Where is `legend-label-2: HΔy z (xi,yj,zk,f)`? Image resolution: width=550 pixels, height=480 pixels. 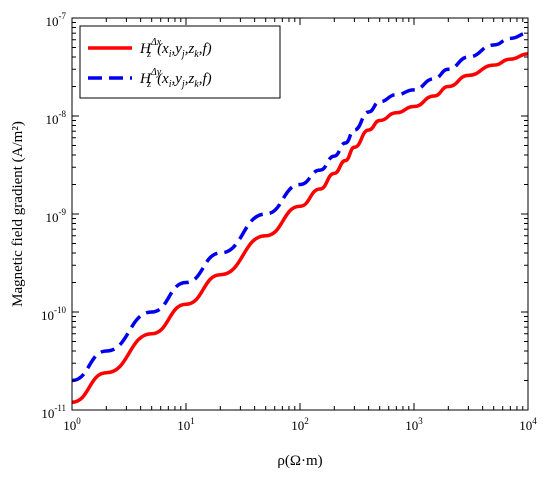
legend-label-2: HΔy z (xi,yj,zk,f) is located at coordinates (175, 78).